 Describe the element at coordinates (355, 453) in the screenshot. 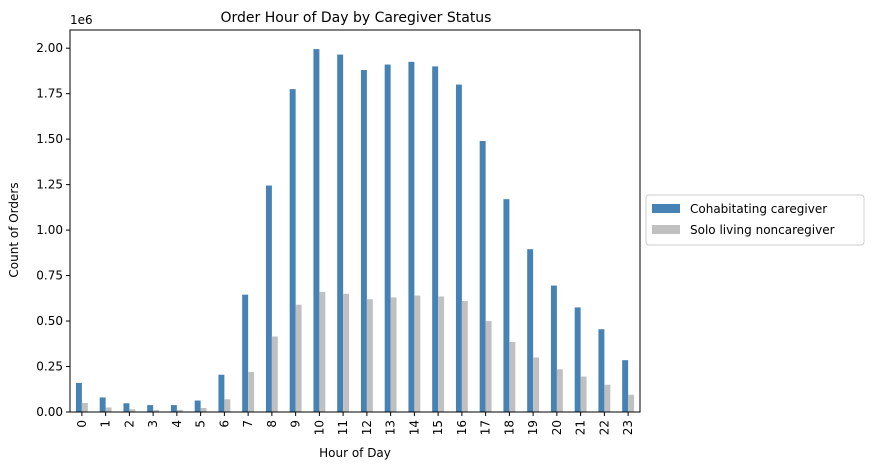

I see `x-axis-label: Hour of Day` at that location.